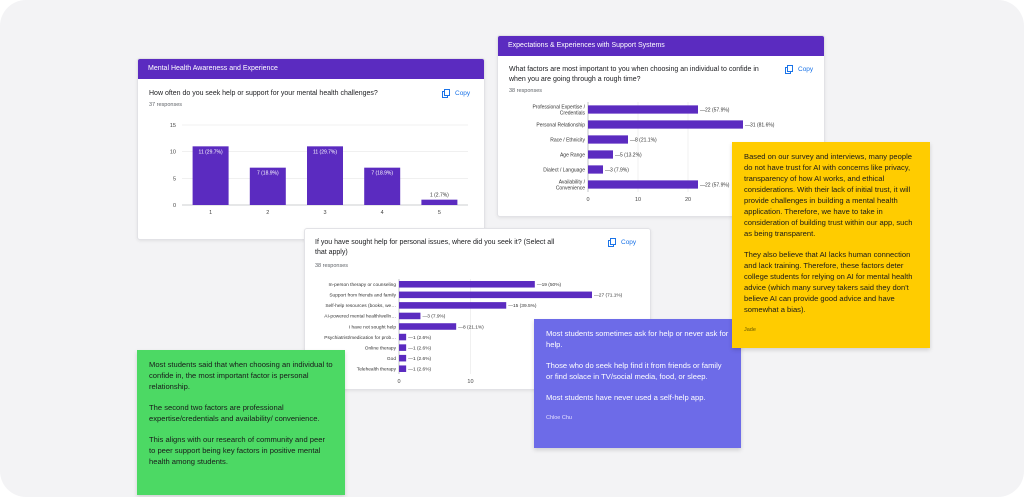 The width and height of the screenshot is (1024, 497). Describe the element at coordinates (715, 110) in the screenshot. I see `data-label: —22 (57.9%)` at that location.